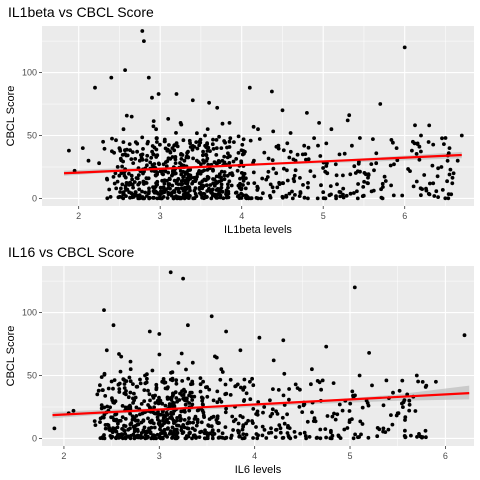 The width and height of the screenshot is (480, 480). What do you see at coordinates (258, 230) in the screenshot?
I see `chart-1-x-axis-label: IL1beta levels` at bounding box center [258, 230].